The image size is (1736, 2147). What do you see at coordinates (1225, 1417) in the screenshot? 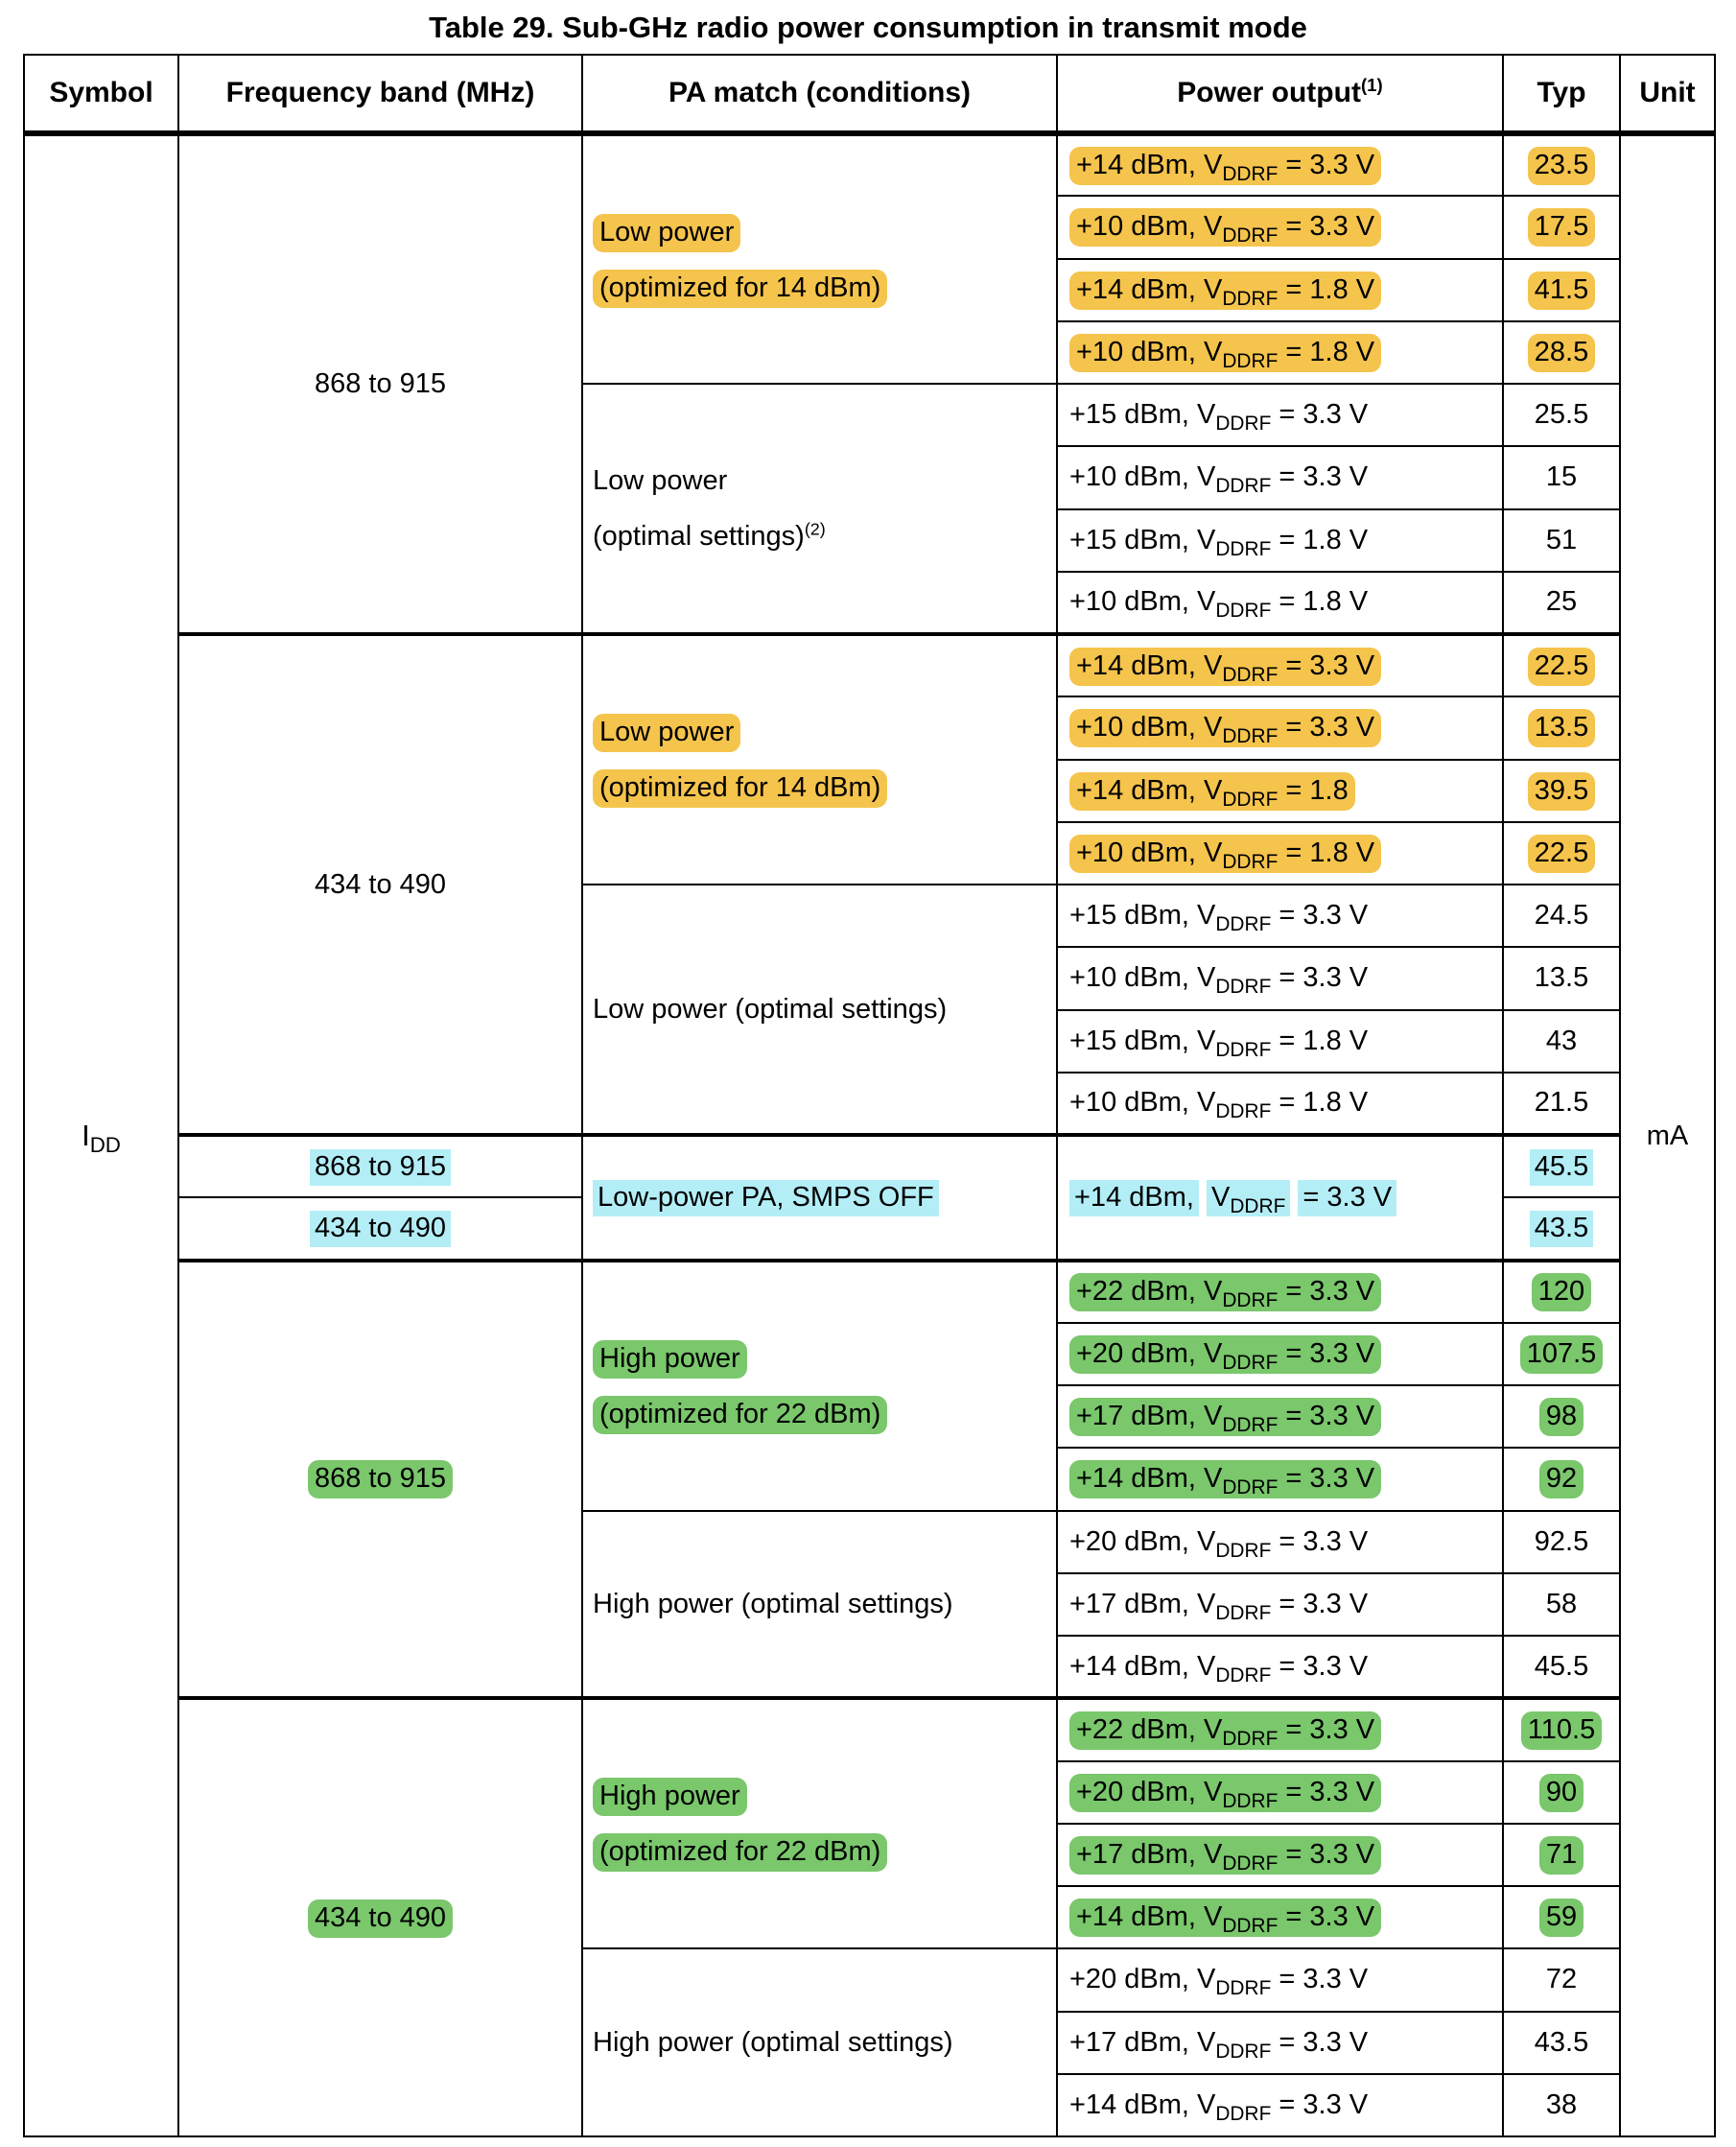
I see `power-output-text: +17 dBm, VDDRF = 3.3 V` at bounding box center [1225, 1417].